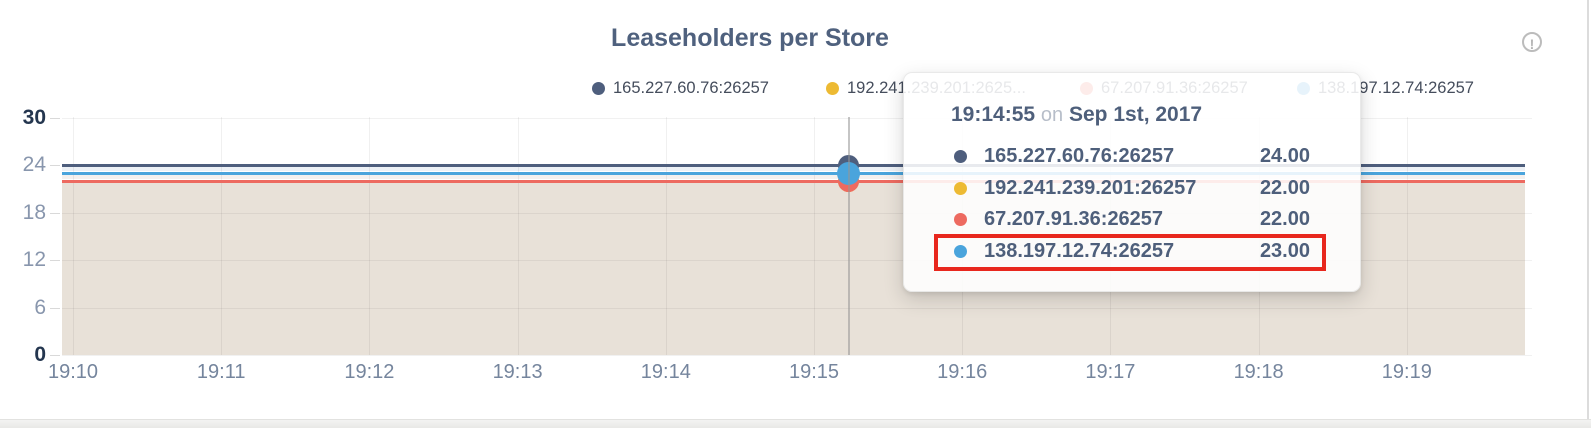  Describe the element at coordinates (34, 165) in the screenshot. I see `y-tick-label: 24` at that location.